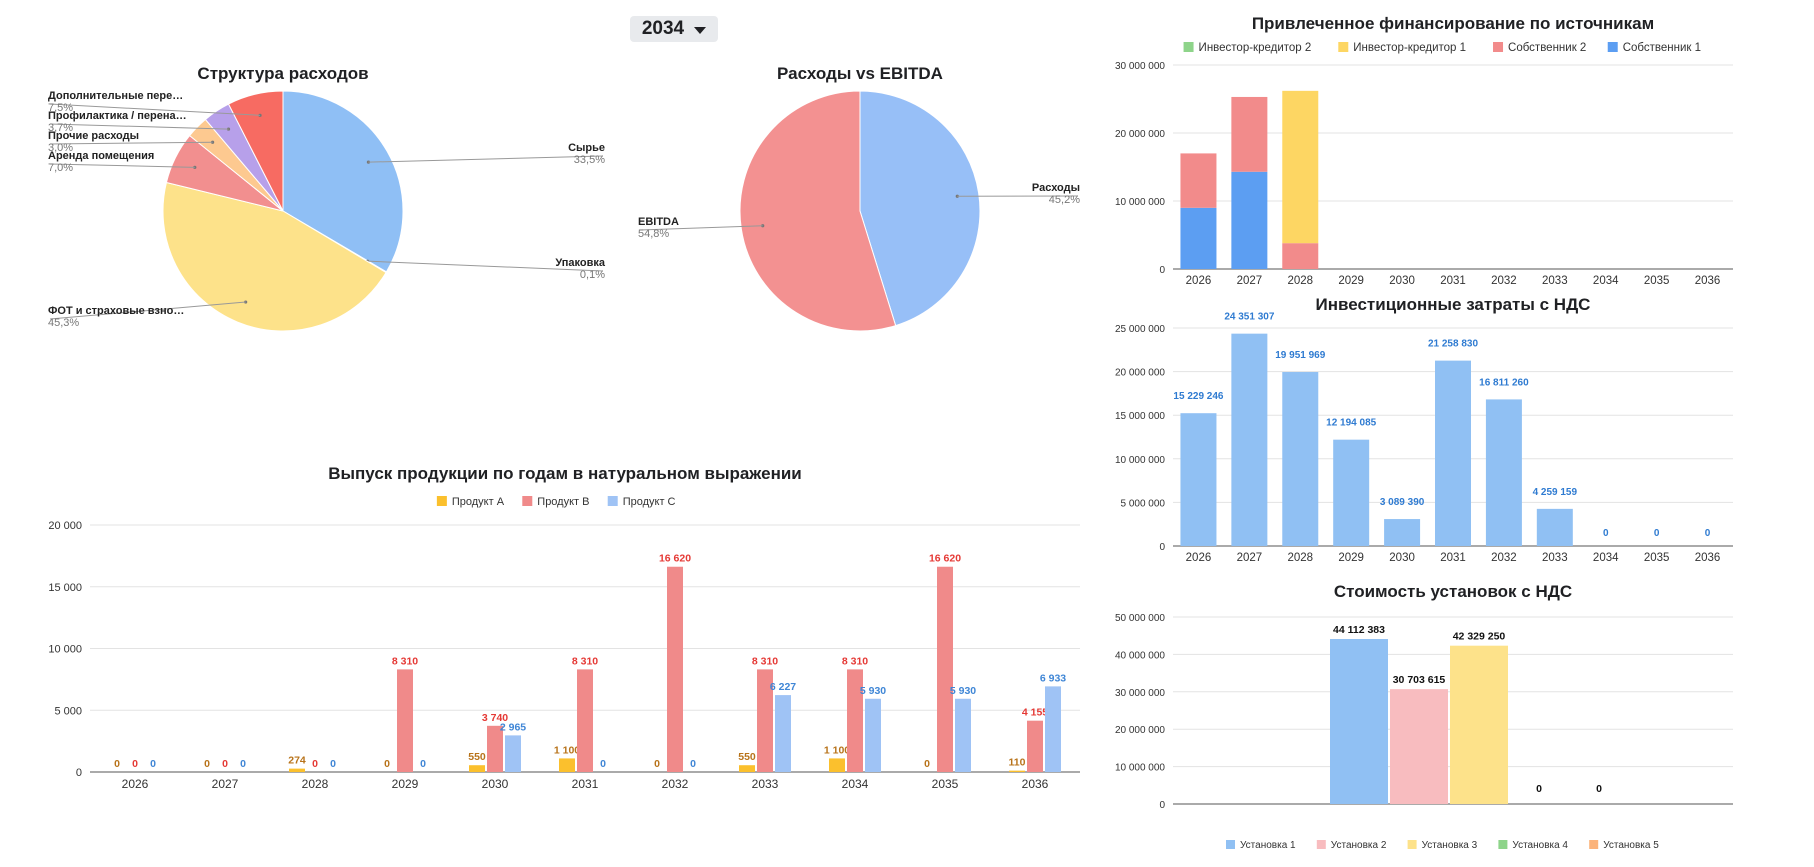 Image resolution: width=1814 pixels, height=867 pixels. What do you see at coordinates (260, 115) in the screenshot?
I see `leader-dot` at bounding box center [260, 115].